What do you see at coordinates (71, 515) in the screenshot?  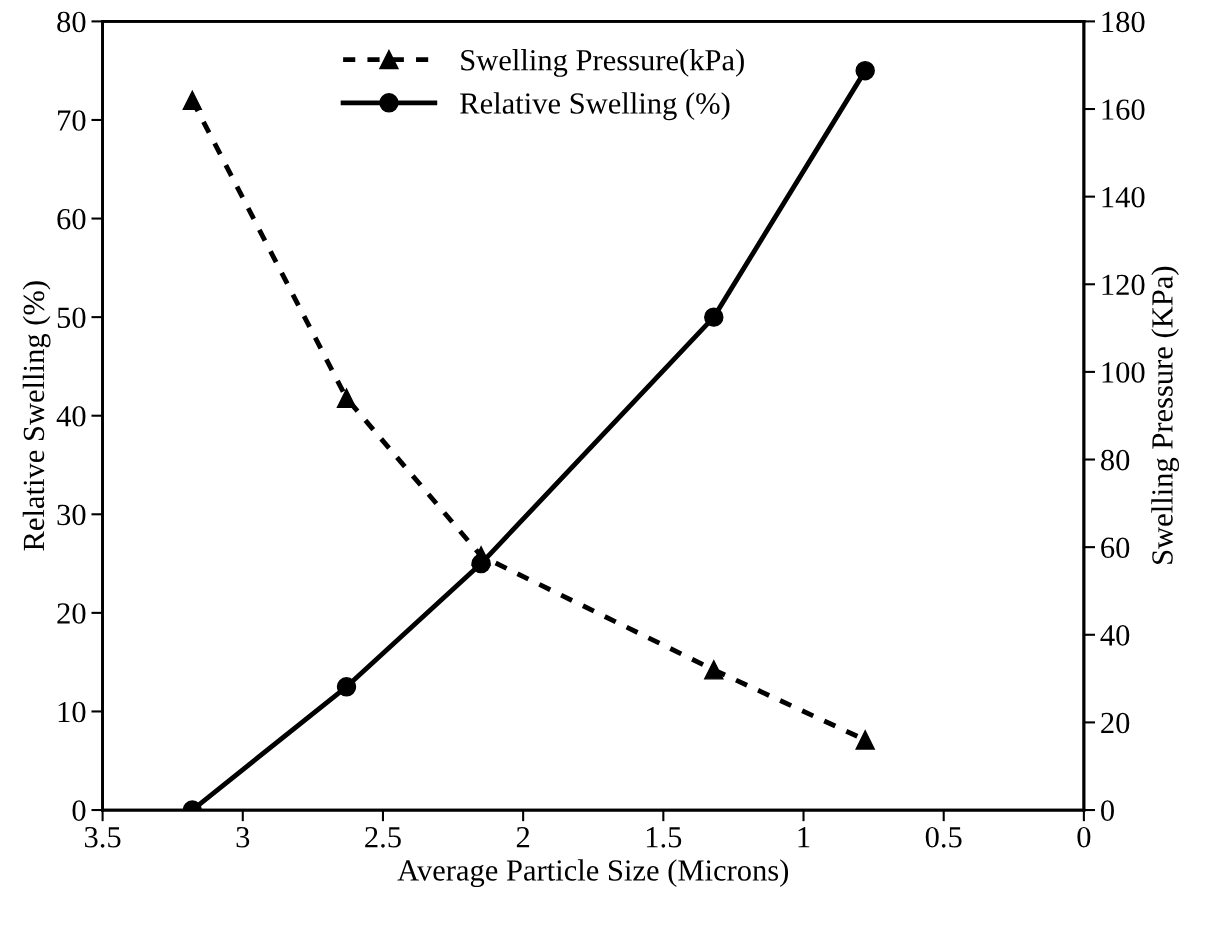 I see `y-tick-label: 30` at bounding box center [71, 515].